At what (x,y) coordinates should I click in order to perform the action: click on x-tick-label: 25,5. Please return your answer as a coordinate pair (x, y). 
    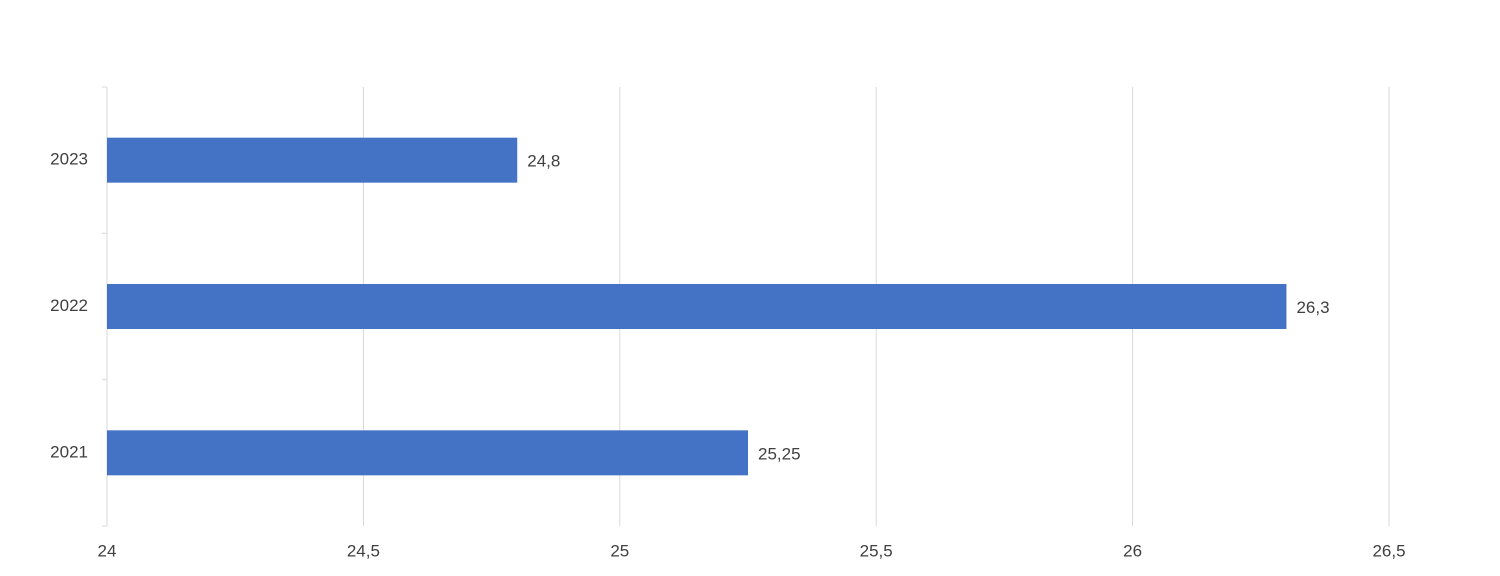
    Looking at the image, I should click on (876, 550).